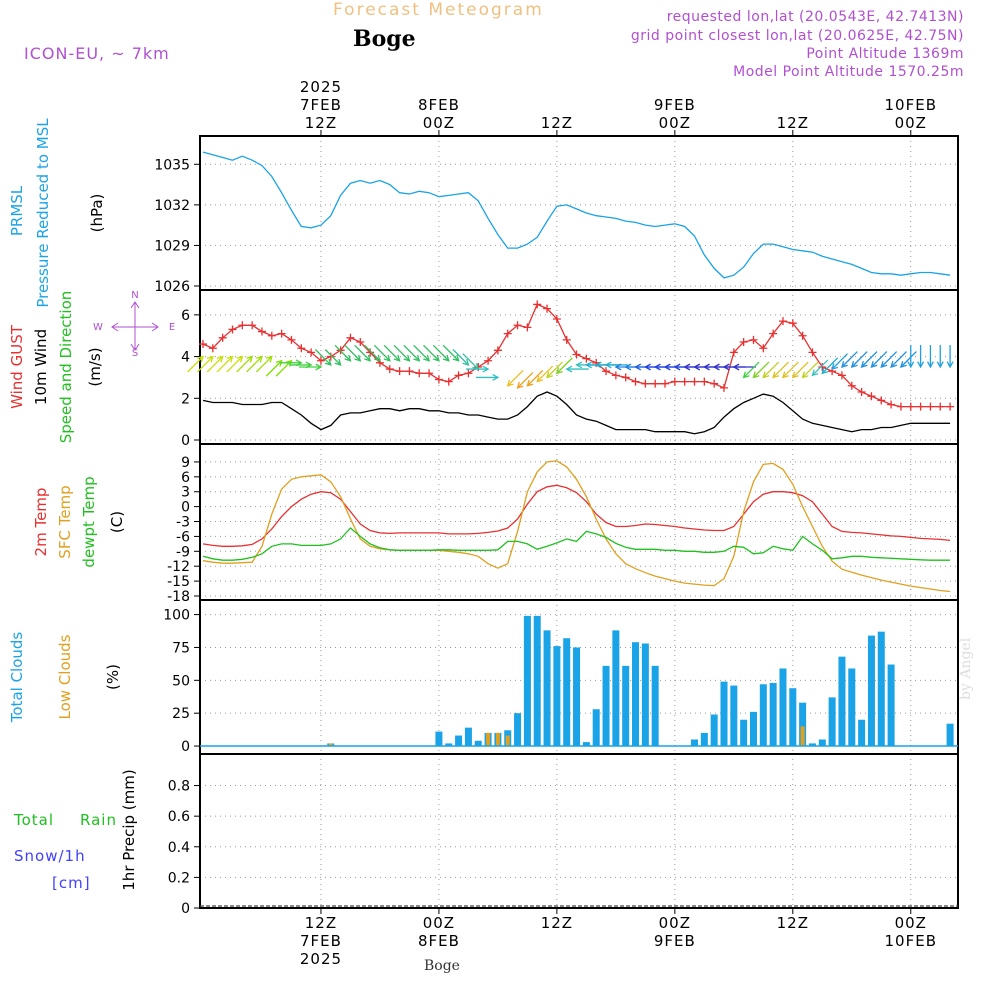 The width and height of the screenshot is (1000, 1000). I want to click on compass-arrows, so click(135, 326).